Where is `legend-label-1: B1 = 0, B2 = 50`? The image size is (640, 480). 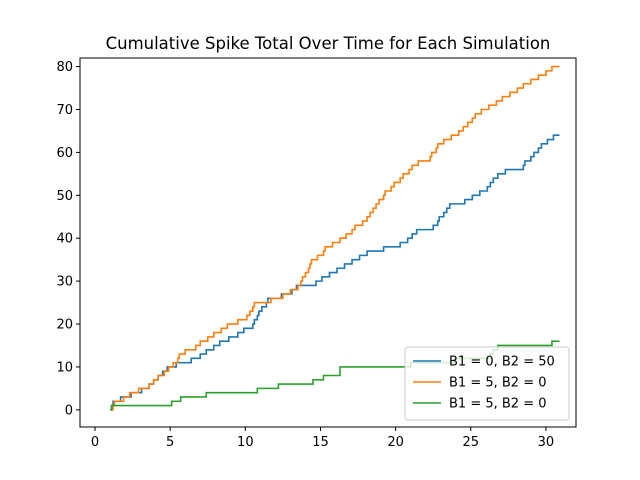
legend-label-1: B1 = 0, B2 = 50 is located at coordinates (502, 362).